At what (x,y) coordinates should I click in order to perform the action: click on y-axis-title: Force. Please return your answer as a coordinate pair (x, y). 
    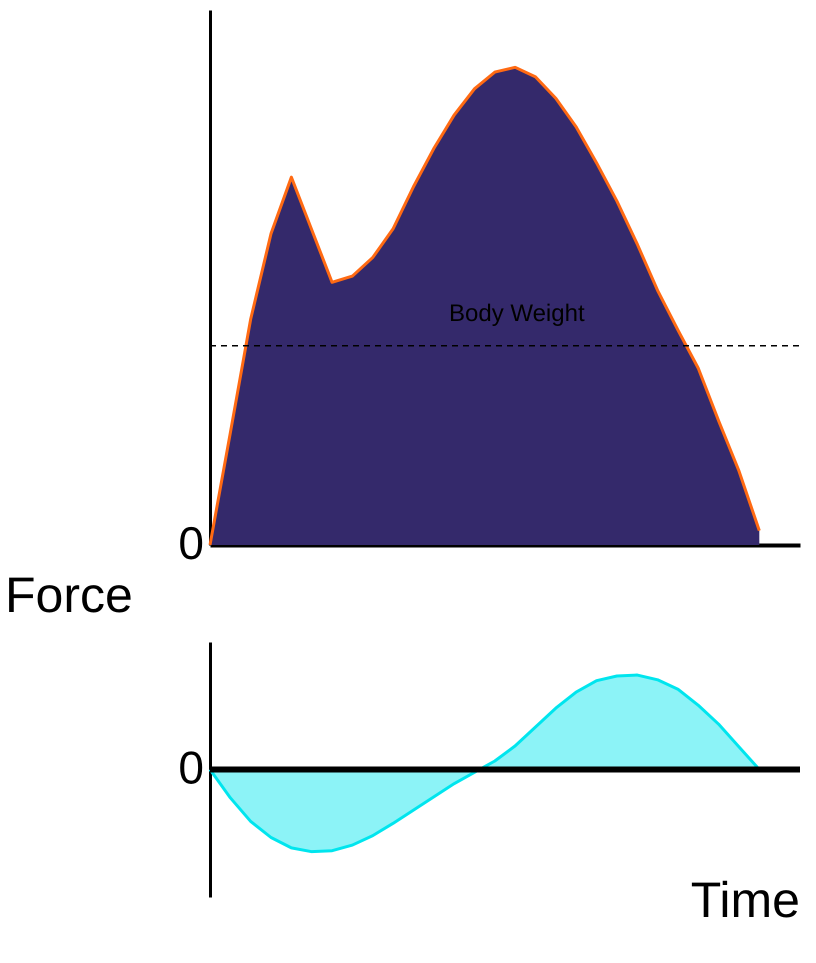
    Looking at the image, I should click on (69, 595).